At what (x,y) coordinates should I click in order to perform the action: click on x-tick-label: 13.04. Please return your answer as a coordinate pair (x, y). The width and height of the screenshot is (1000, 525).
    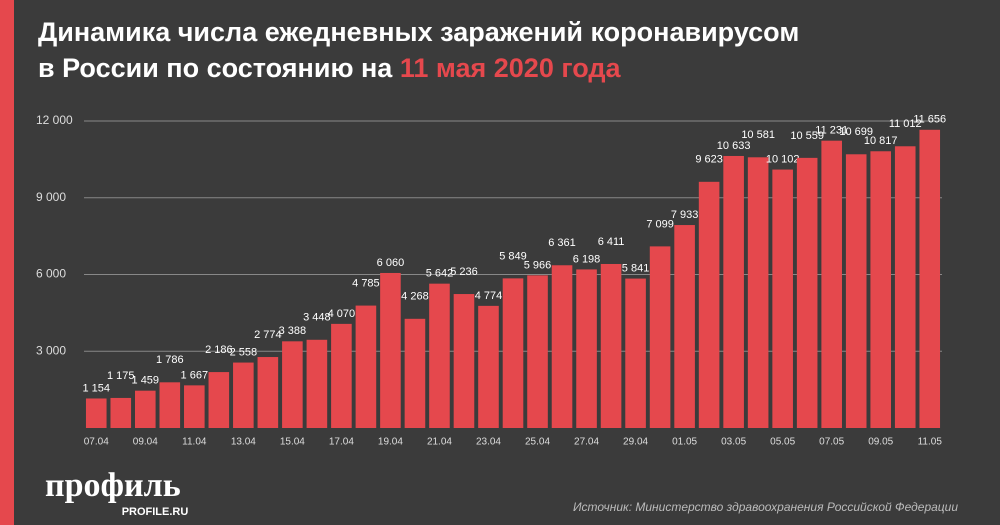
    Looking at the image, I should click on (243, 442).